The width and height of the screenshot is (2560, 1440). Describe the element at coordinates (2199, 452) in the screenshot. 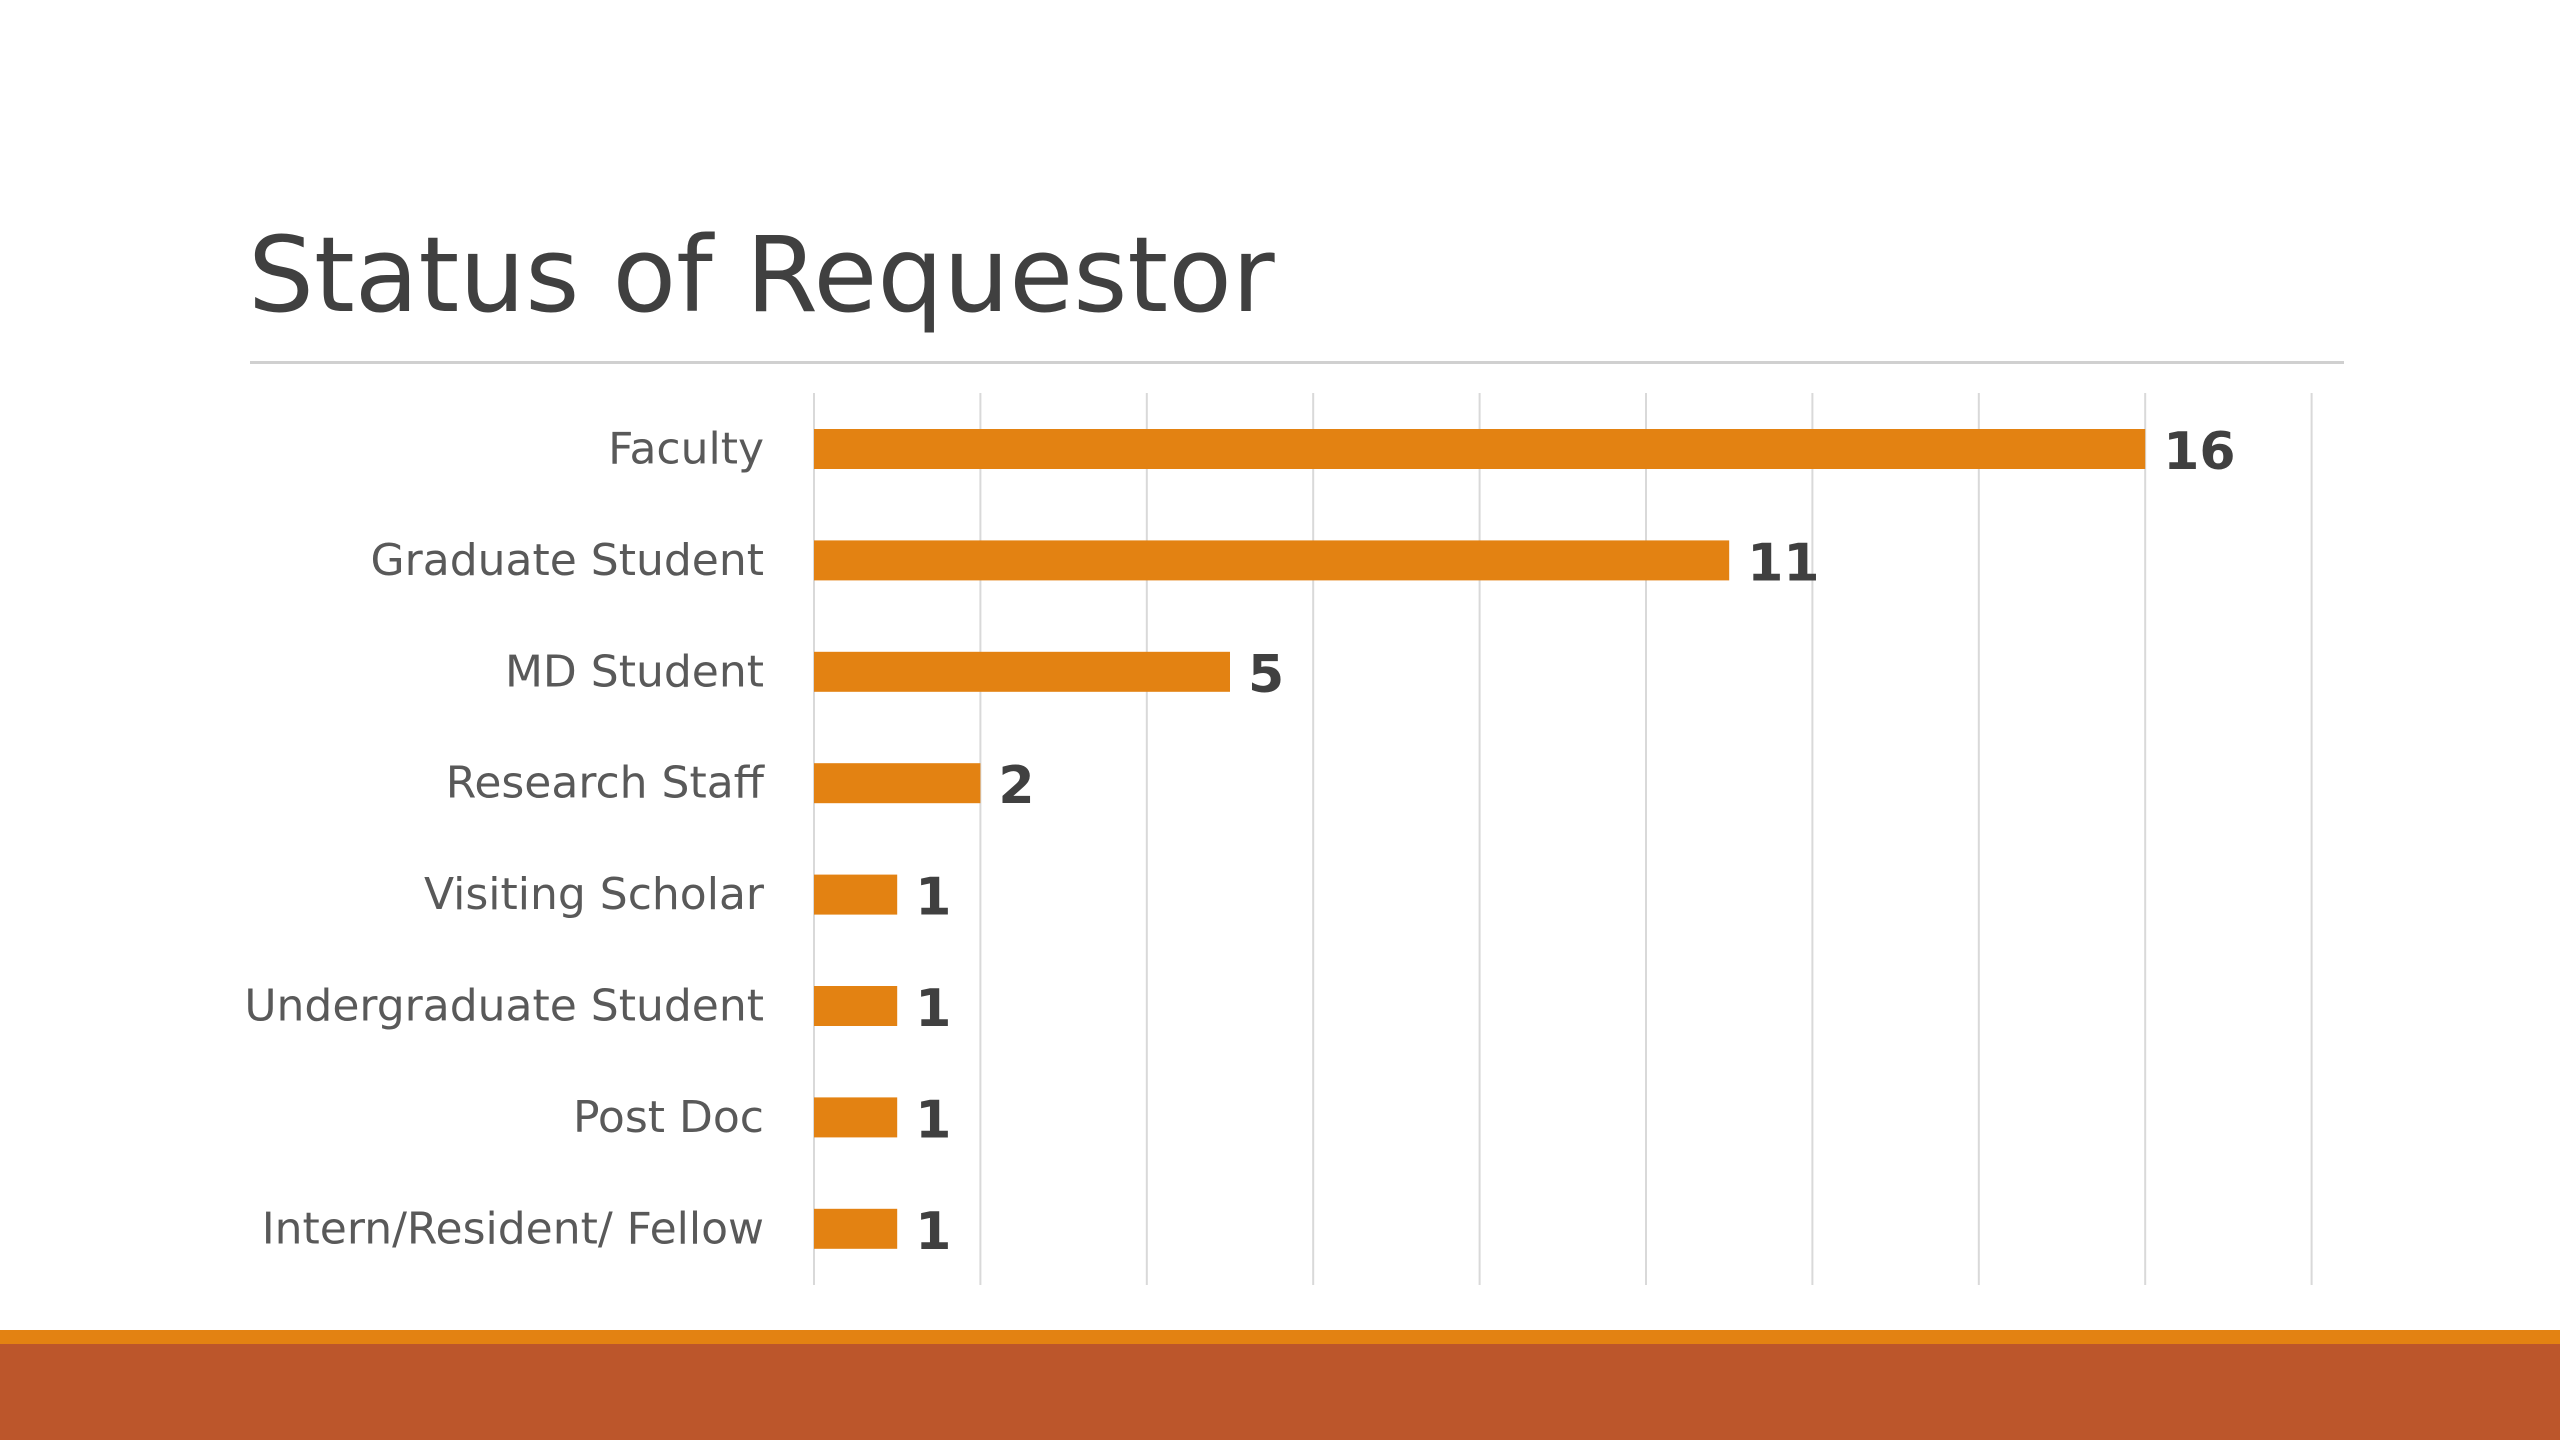

I see `value-label: 16` at that location.